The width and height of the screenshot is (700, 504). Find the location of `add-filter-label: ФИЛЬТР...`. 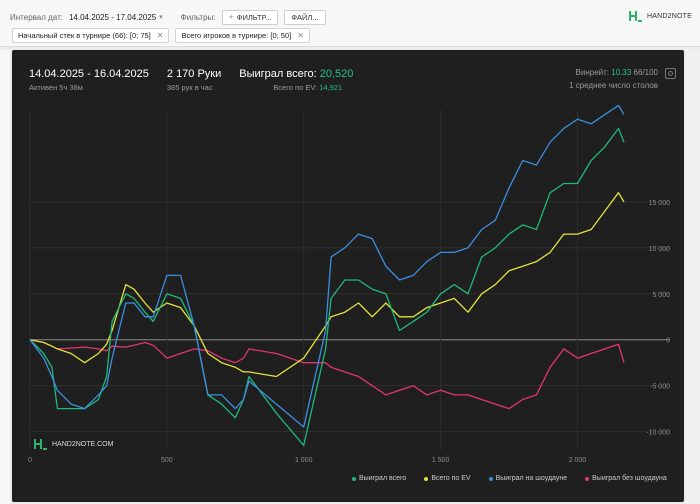

add-filter-label: ФИЛЬТР... is located at coordinates (254, 17).